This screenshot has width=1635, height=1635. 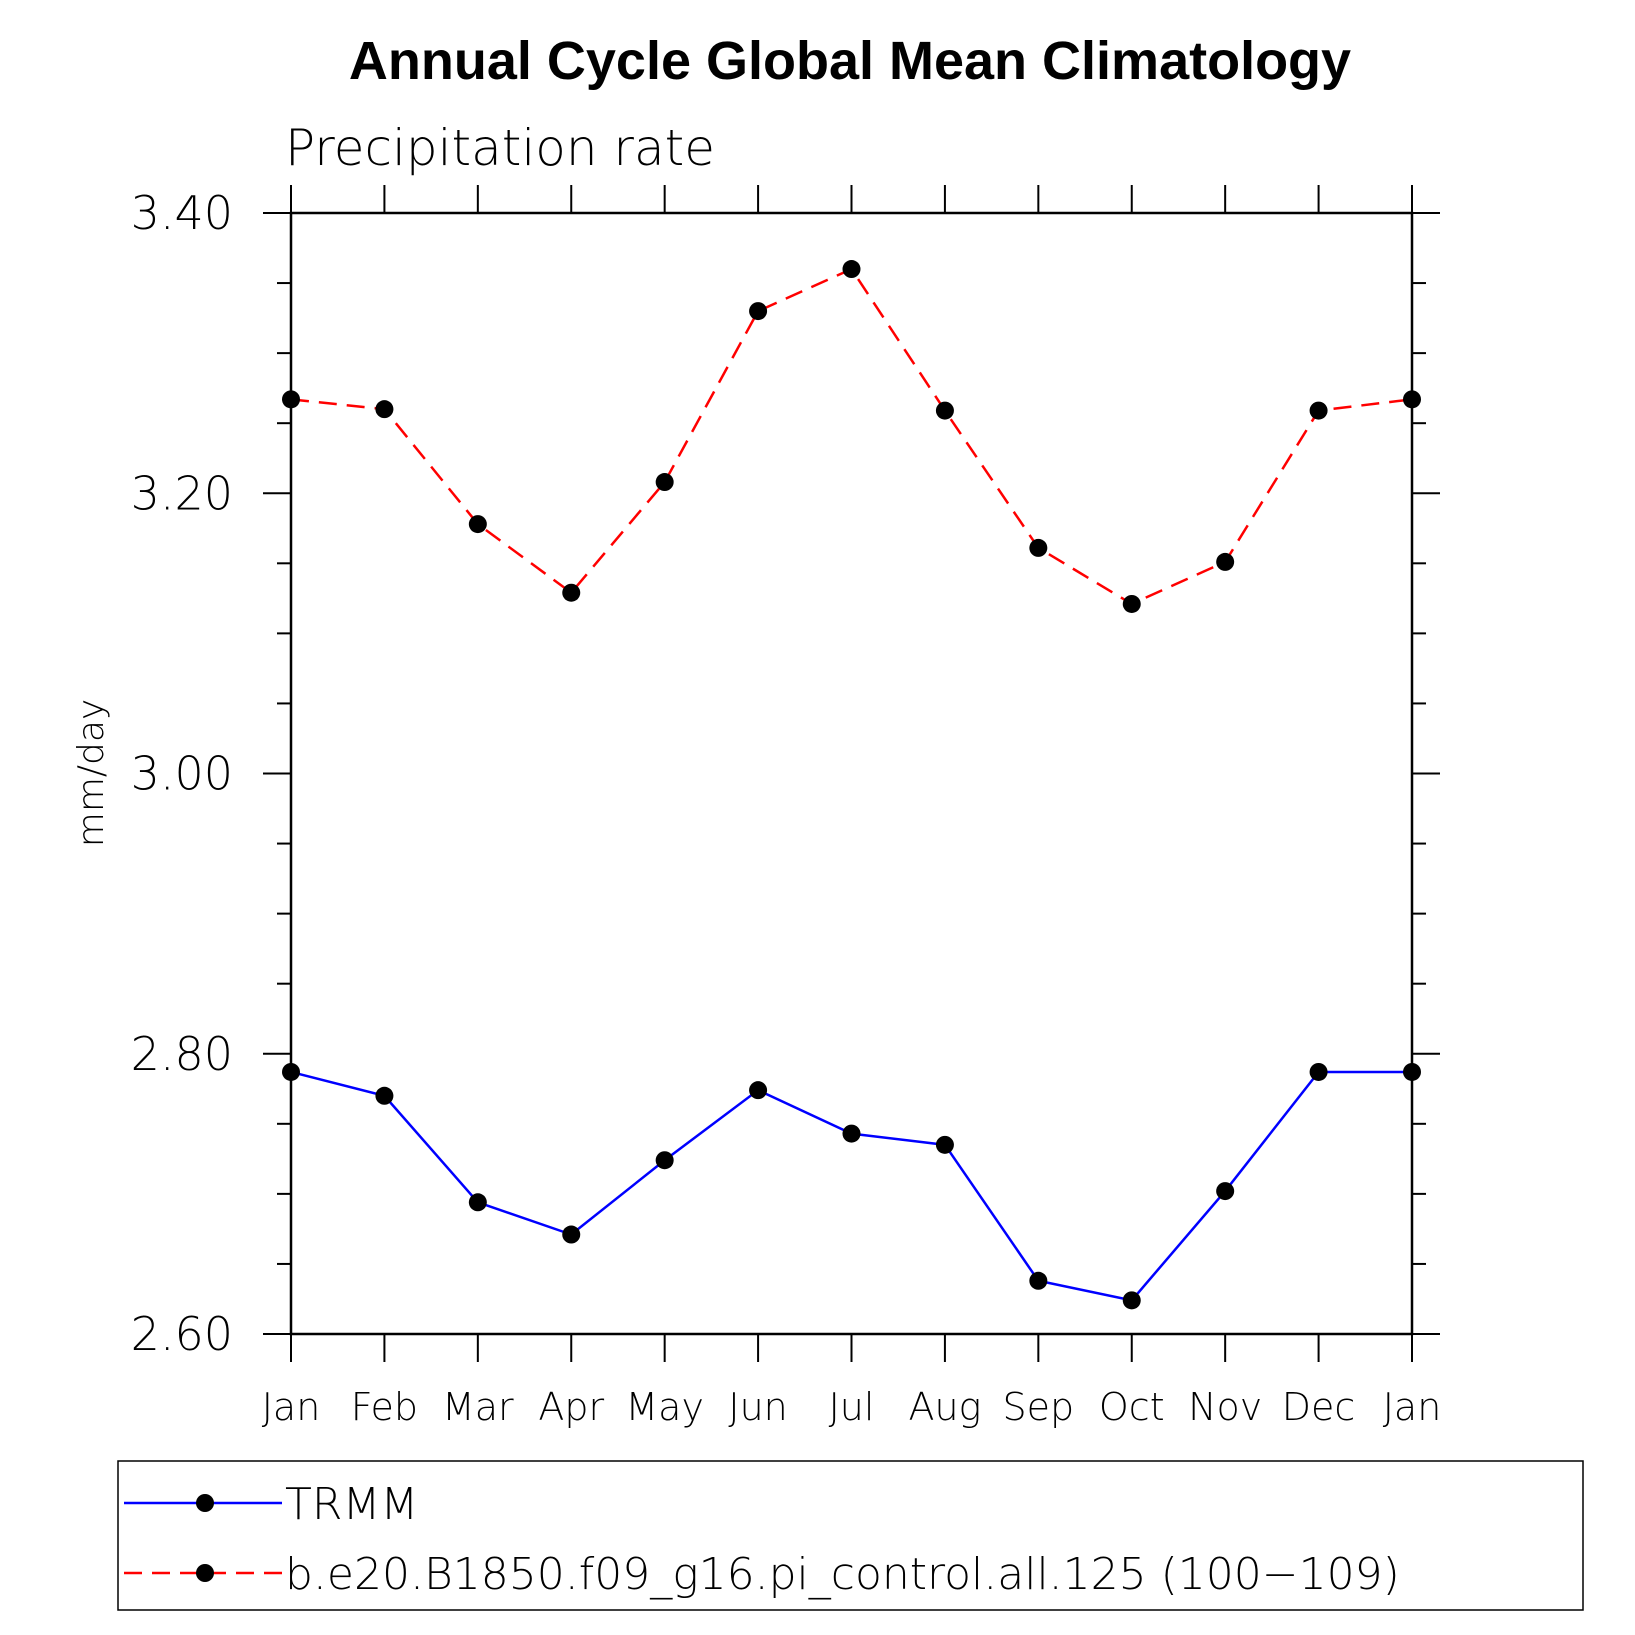 What do you see at coordinates (205, 1573) in the screenshot?
I see `legend-marker-model` at bounding box center [205, 1573].